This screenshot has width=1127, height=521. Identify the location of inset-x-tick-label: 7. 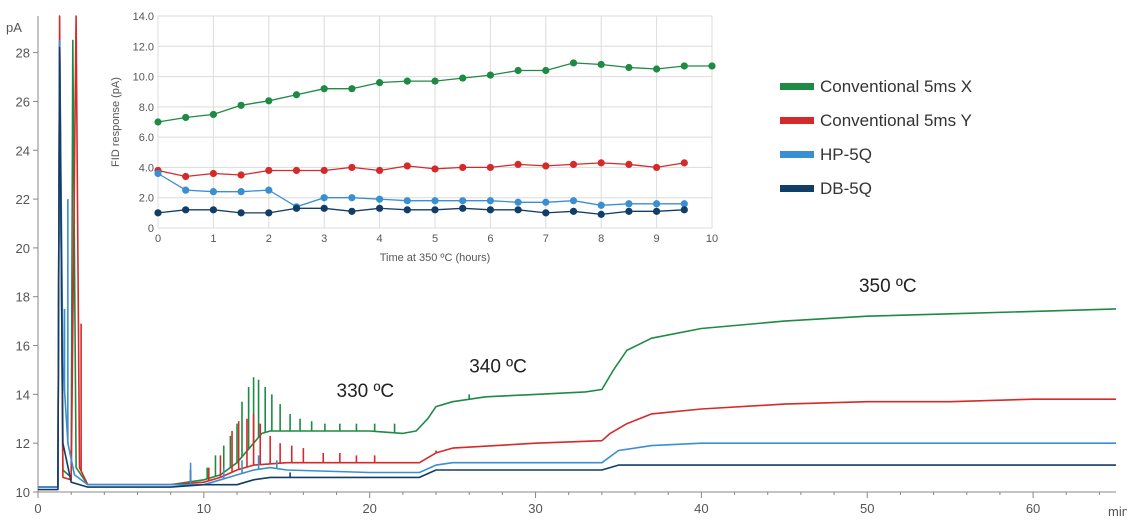
(546, 239).